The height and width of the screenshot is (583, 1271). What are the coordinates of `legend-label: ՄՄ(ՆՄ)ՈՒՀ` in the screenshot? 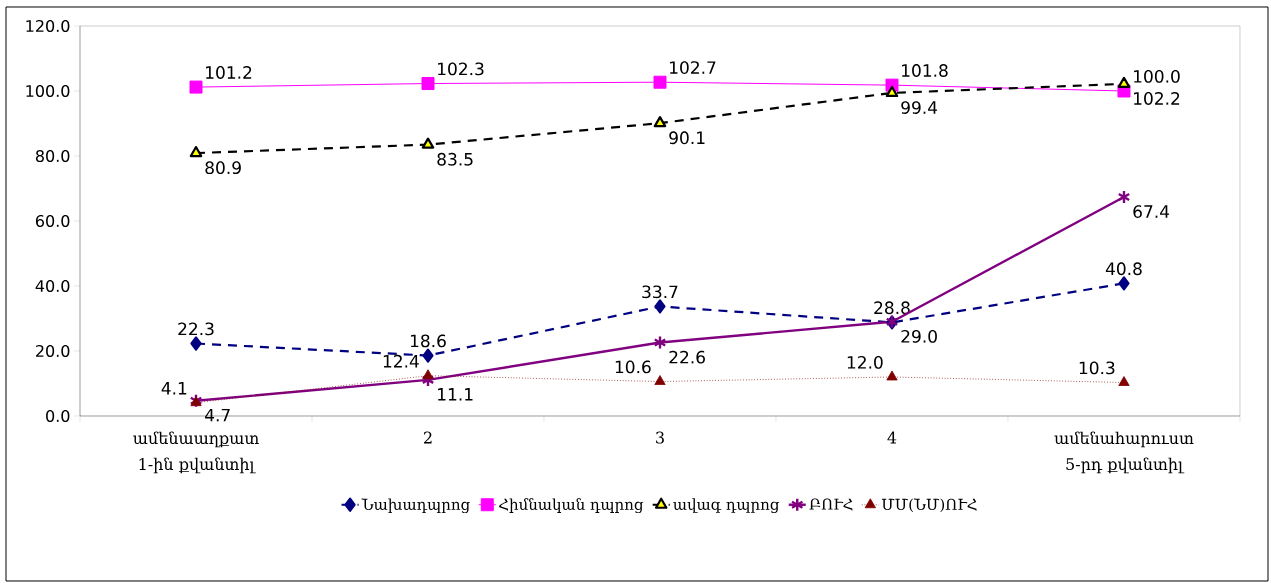 It's located at (929, 505).